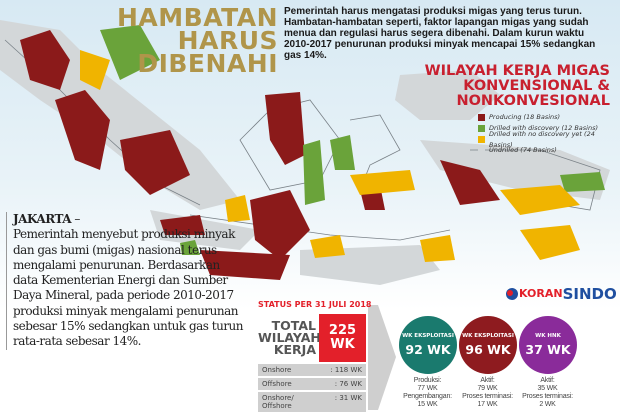 The image size is (620, 413). I want to click on wk-hnk-circle: WK HNK 37 WK, so click(548, 345).